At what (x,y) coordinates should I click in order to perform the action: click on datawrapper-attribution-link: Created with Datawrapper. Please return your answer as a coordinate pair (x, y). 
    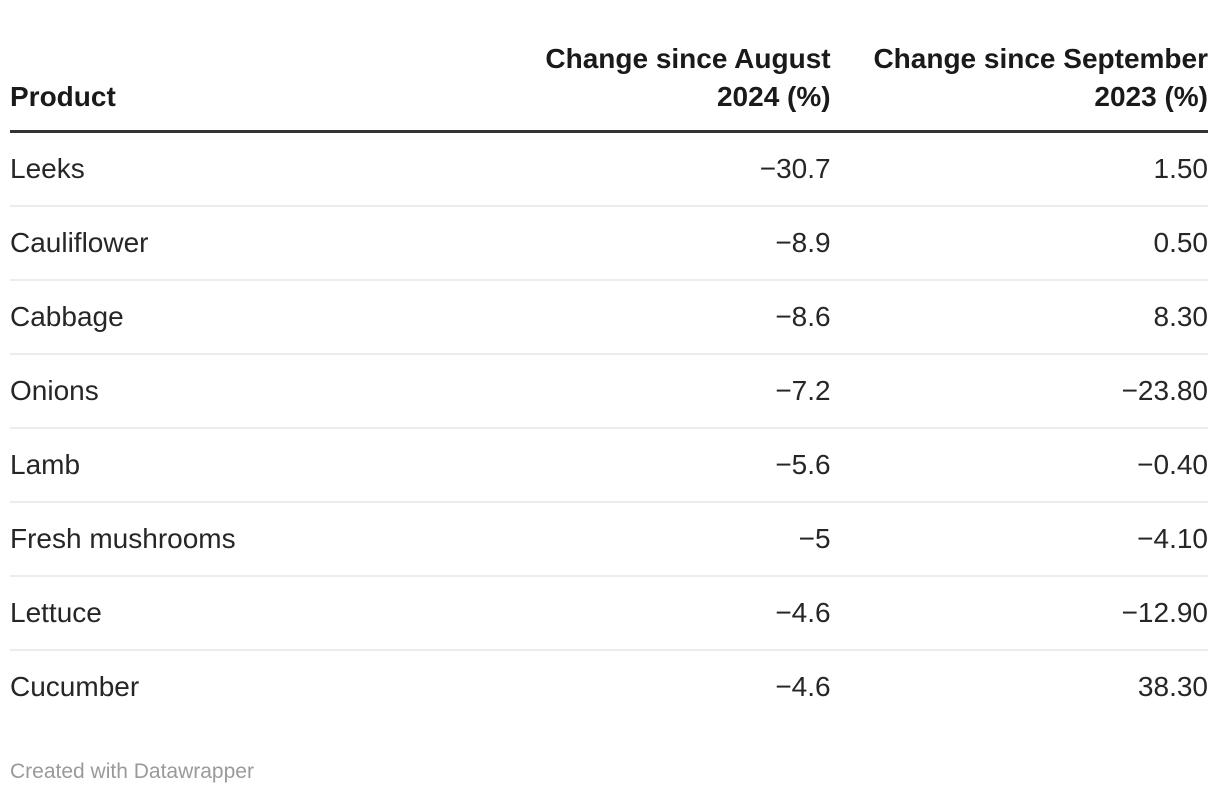
    Looking at the image, I should click on (132, 771).